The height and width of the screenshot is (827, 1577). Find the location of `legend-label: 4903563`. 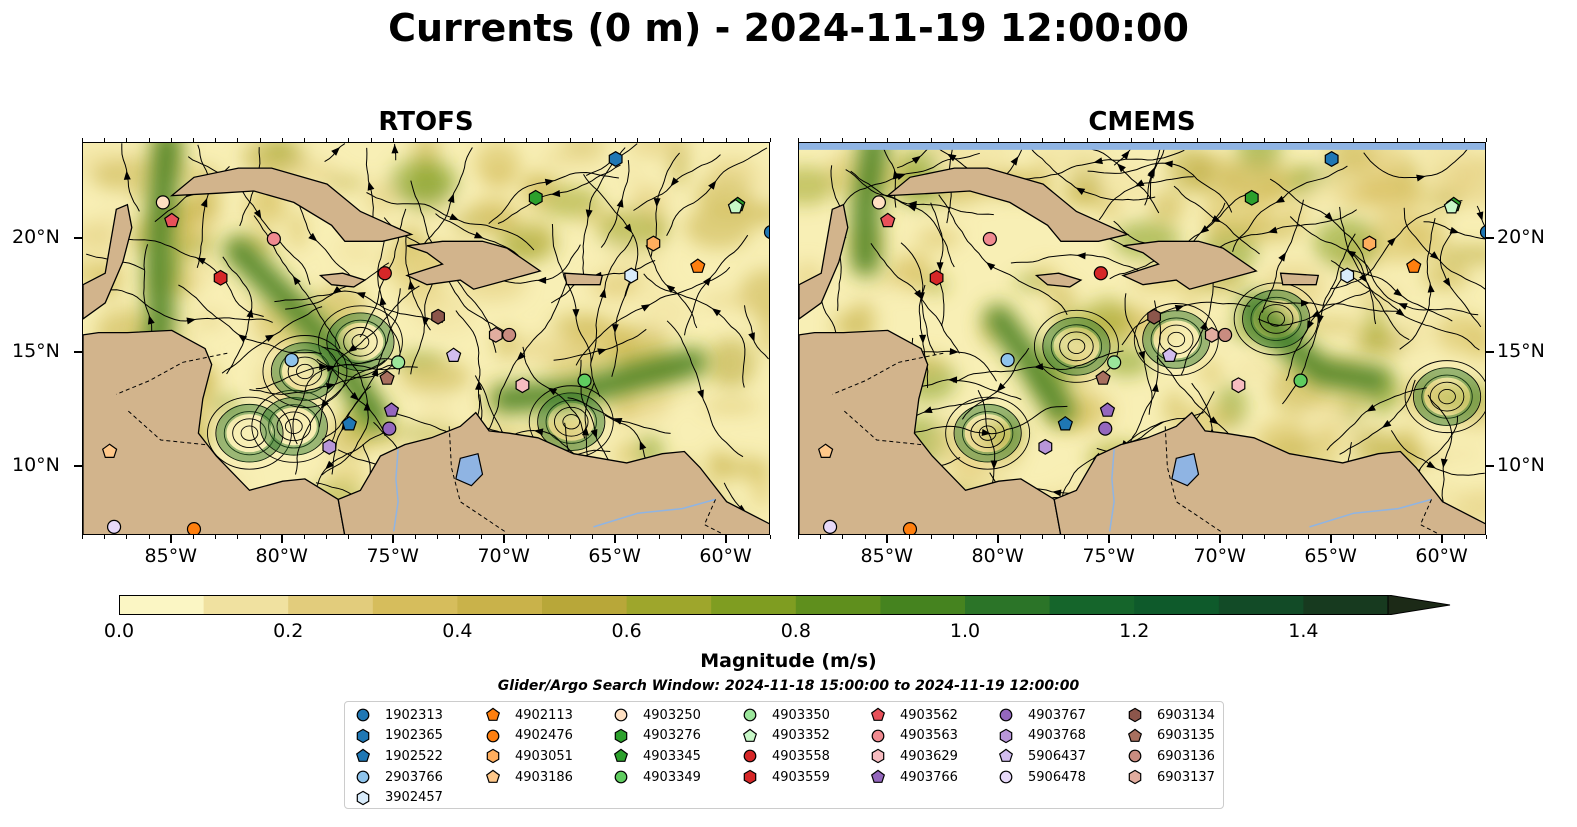

legend-label: 4903563 is located at coordinates (929, 736).